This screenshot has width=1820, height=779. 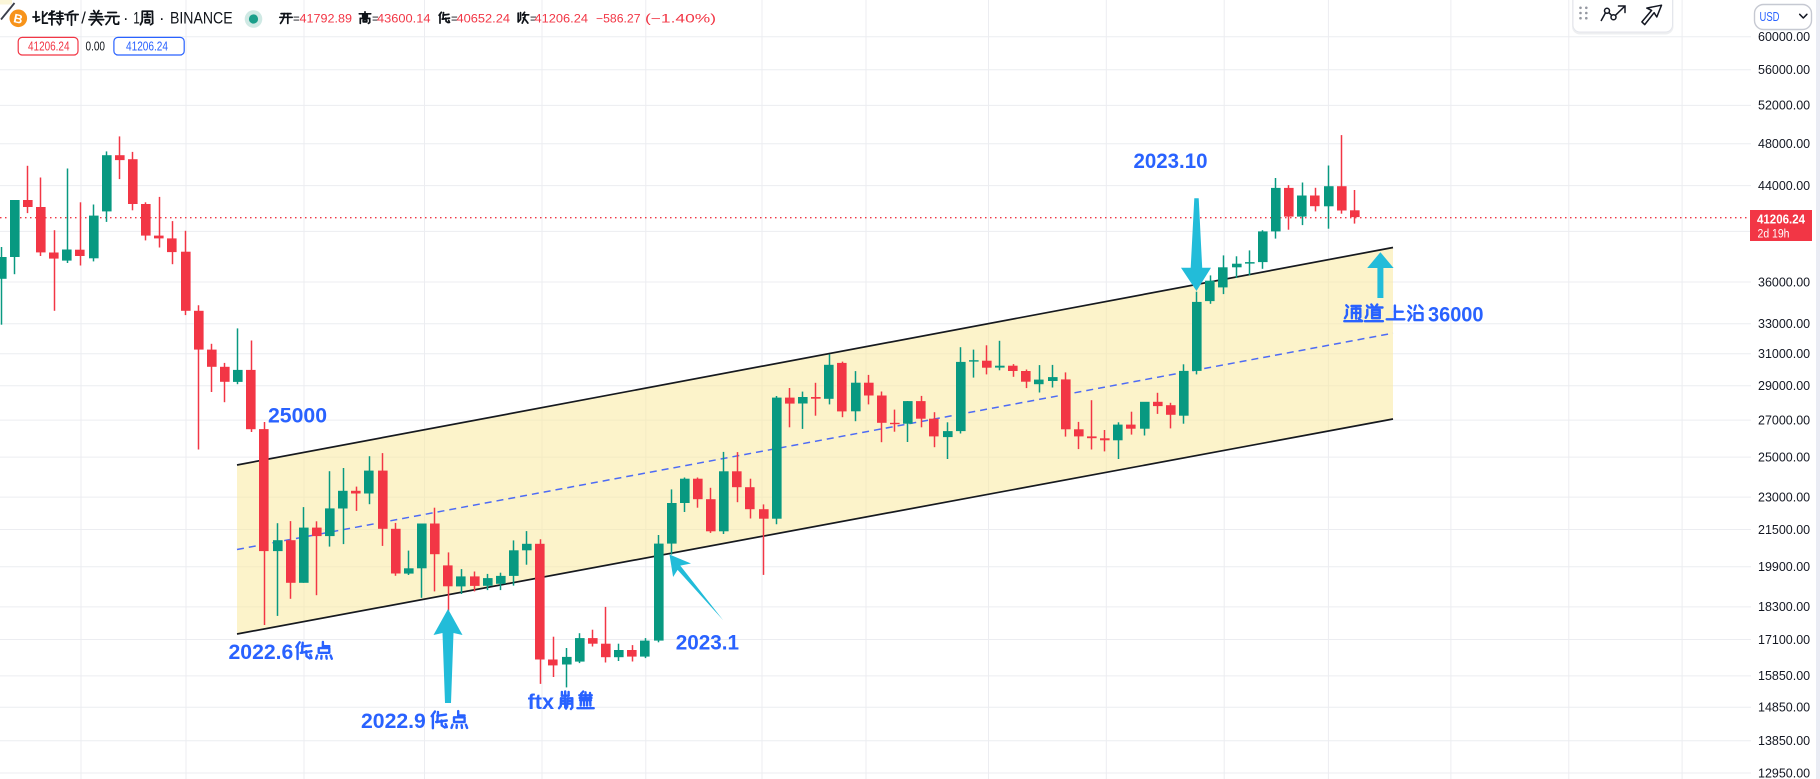 I want to click on svg-text: BINANCE, so click(x=201, y=19).